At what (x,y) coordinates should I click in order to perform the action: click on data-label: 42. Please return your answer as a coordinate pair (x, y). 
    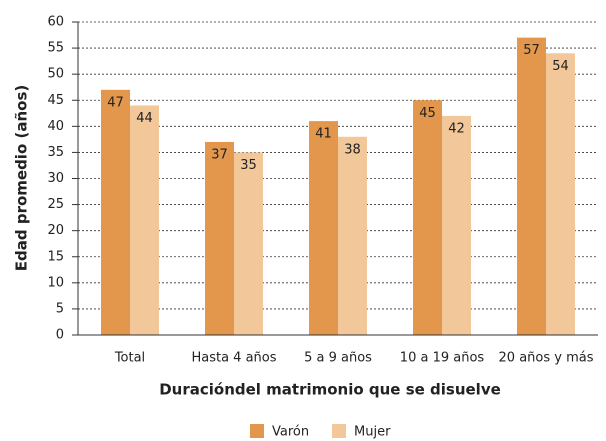
    Looking at the image, I should click on (456, 128).